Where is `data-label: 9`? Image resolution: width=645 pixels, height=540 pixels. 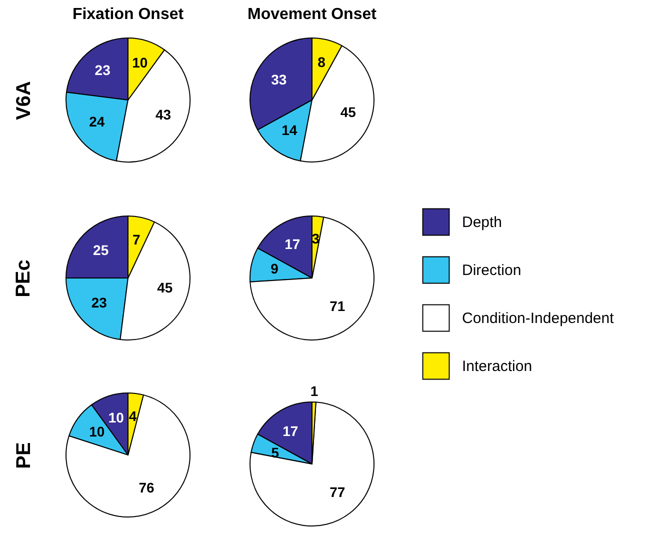 data-label: 9 is located at coordinates (274, 268).